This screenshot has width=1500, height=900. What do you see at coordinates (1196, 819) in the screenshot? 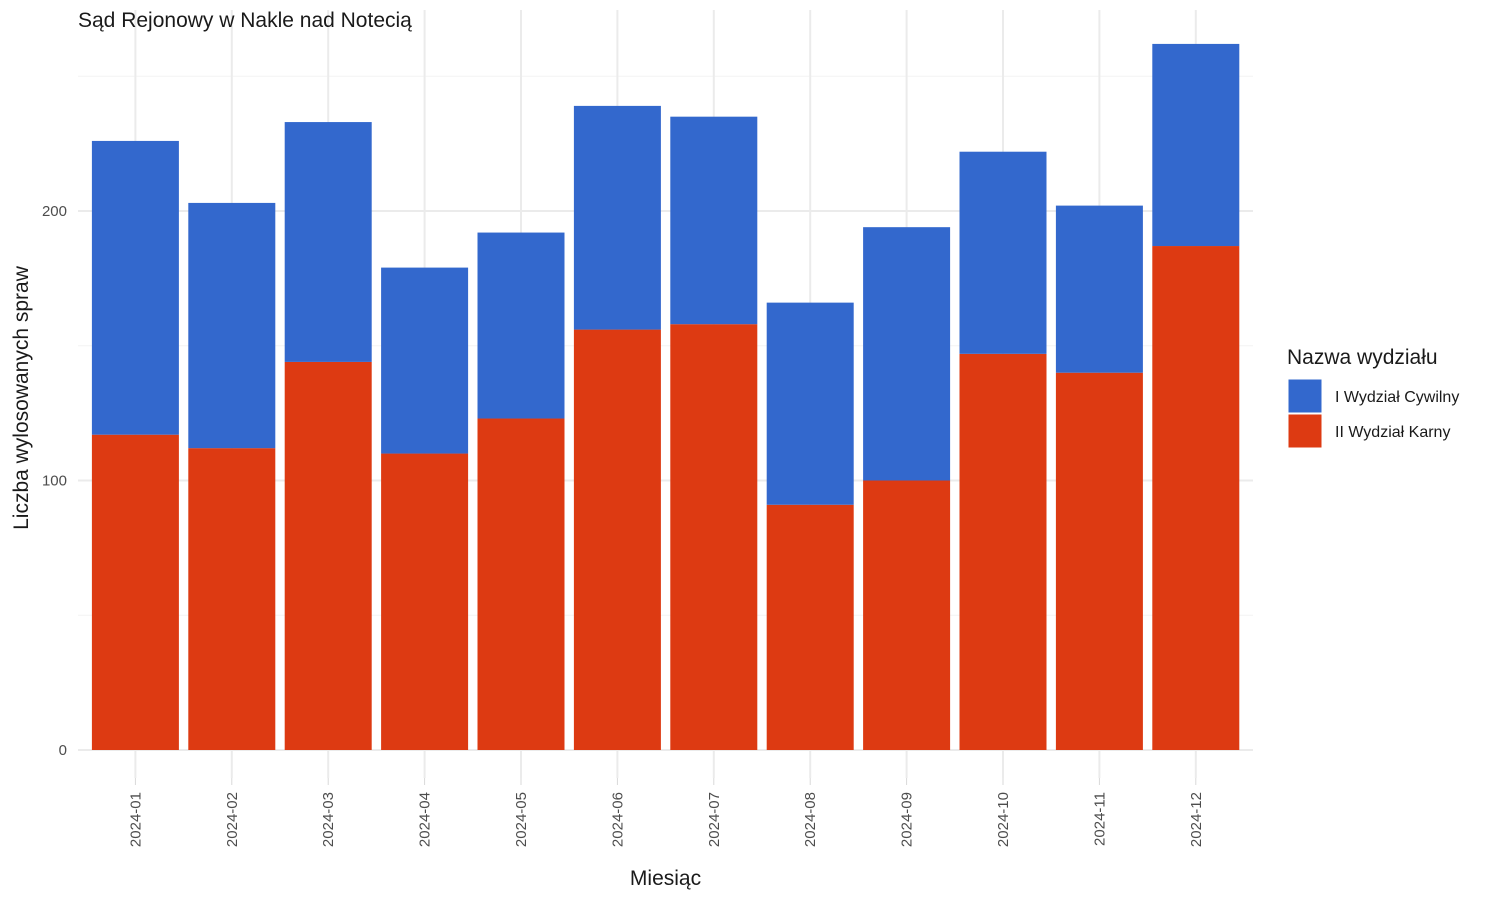
I see `x-tick-label: 2024-12` at bounding box center [1196, 819].